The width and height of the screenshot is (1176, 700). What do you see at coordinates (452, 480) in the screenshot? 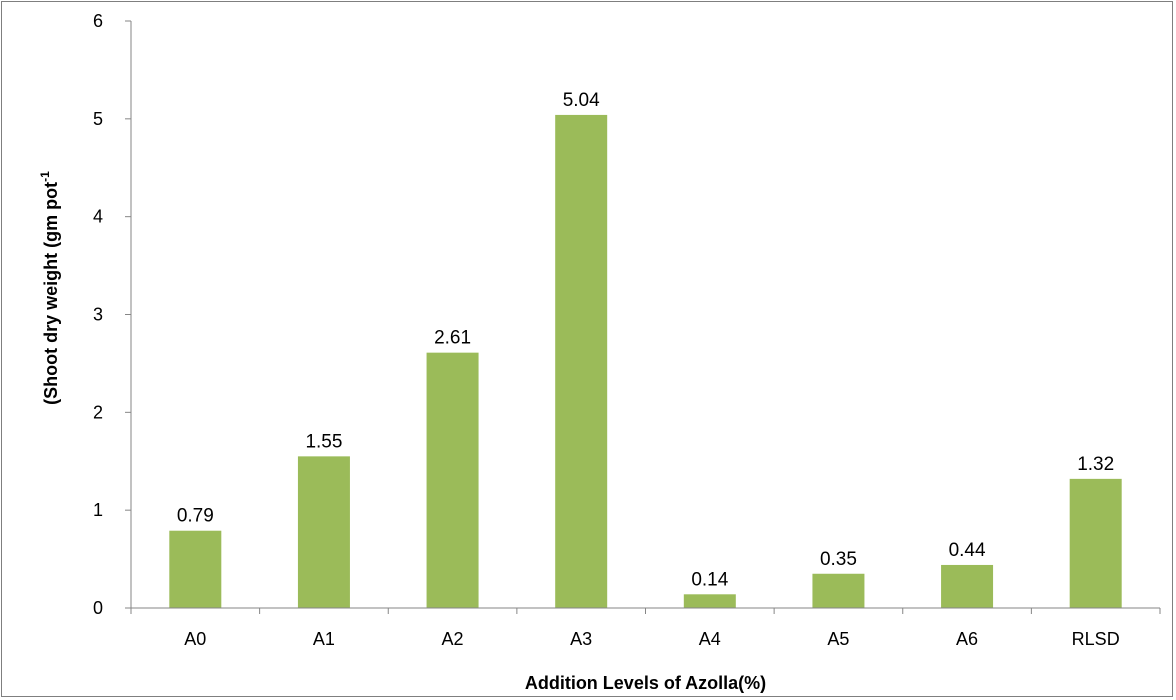
I see `bar-a2` at bounding box center [452, 480].